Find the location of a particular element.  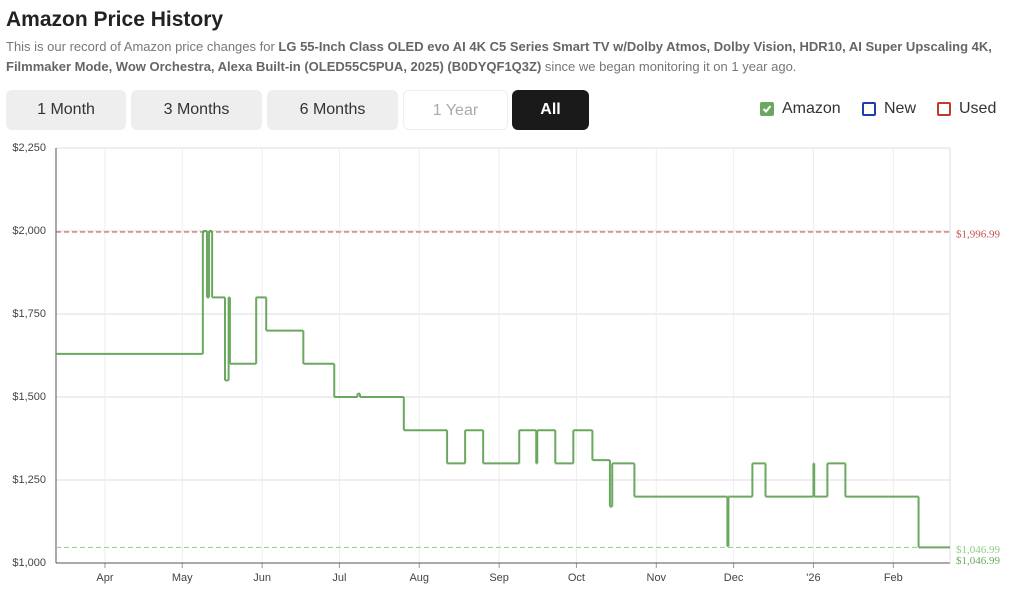

x-tick-label: Oct is located at coordinates (576, 578).